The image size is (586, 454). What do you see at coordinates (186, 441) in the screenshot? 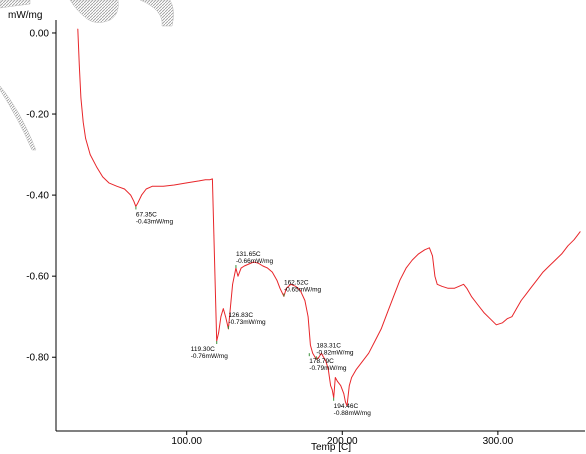
I see `x-tick-label: 100.00` at bounding box center [186, 441].